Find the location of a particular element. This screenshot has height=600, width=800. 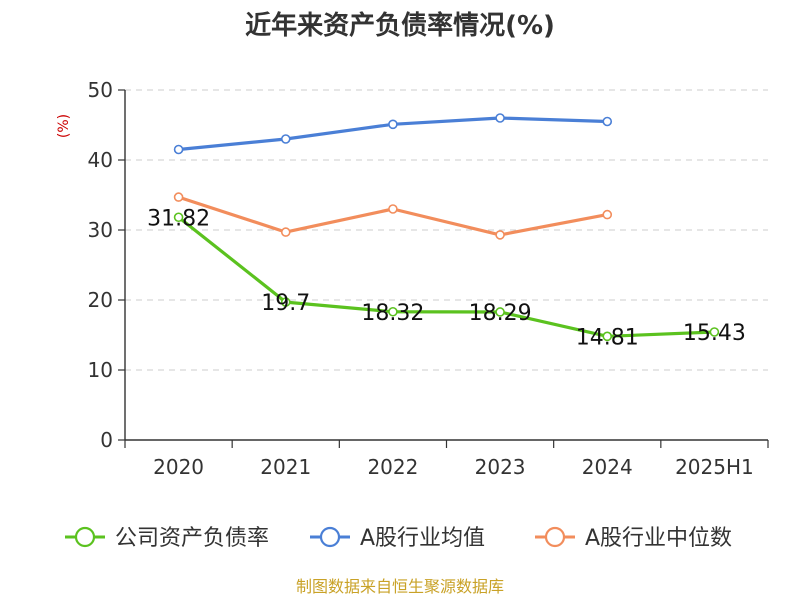

y-tick-label: 50 is located at coordinates (100, 90).